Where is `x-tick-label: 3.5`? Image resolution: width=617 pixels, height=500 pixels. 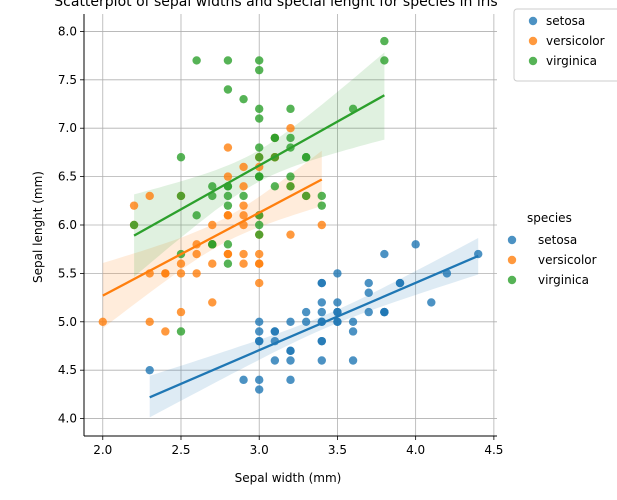
x-tick-label: 3.5 is located at coordinates (337, 450).